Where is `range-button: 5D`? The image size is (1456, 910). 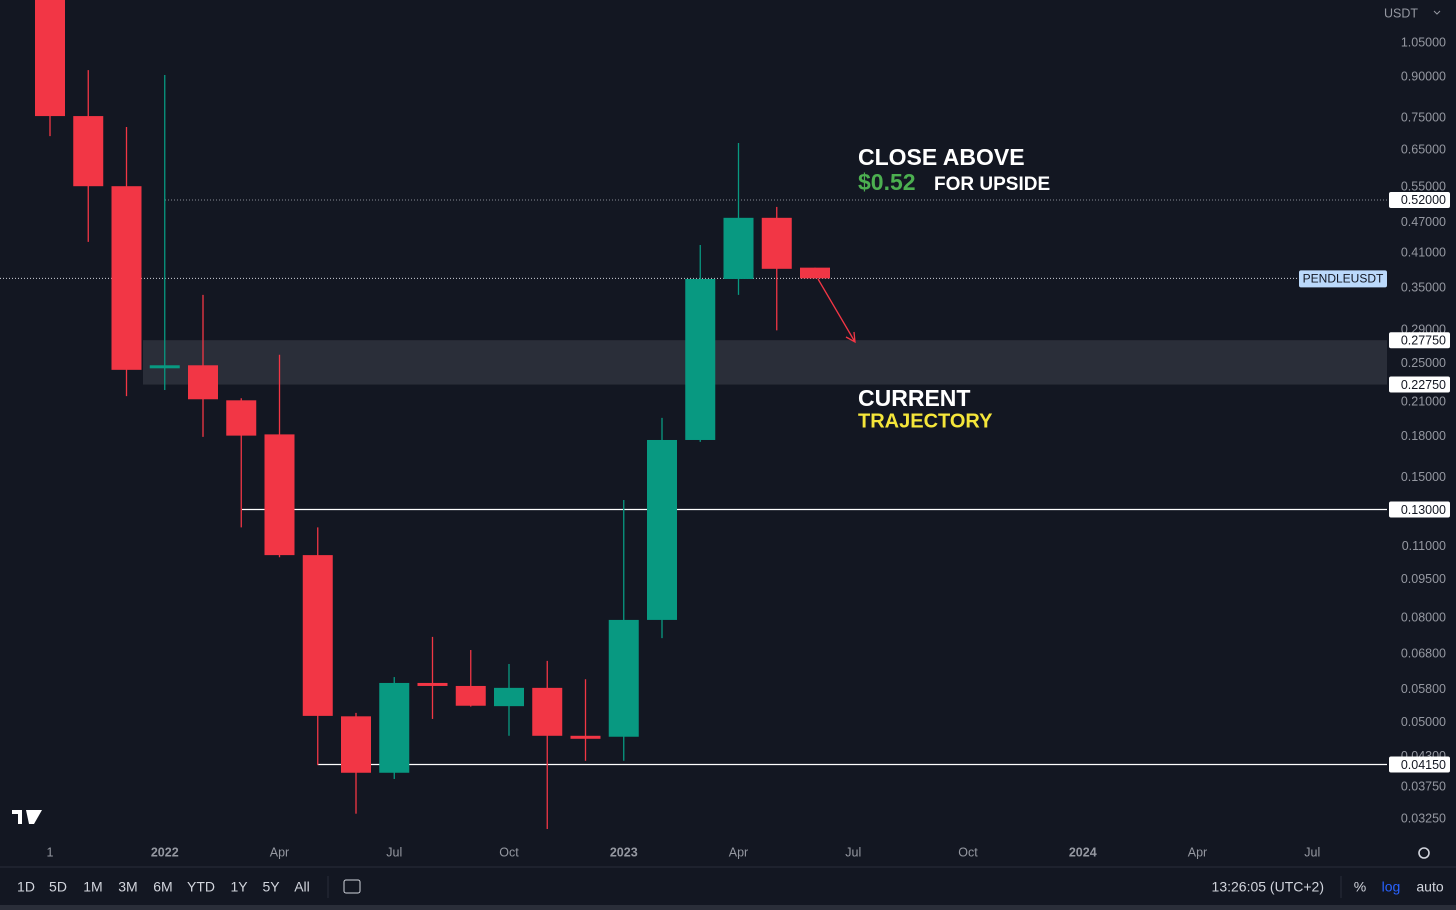
range-button: 5D is located at coordinates (58, 887).